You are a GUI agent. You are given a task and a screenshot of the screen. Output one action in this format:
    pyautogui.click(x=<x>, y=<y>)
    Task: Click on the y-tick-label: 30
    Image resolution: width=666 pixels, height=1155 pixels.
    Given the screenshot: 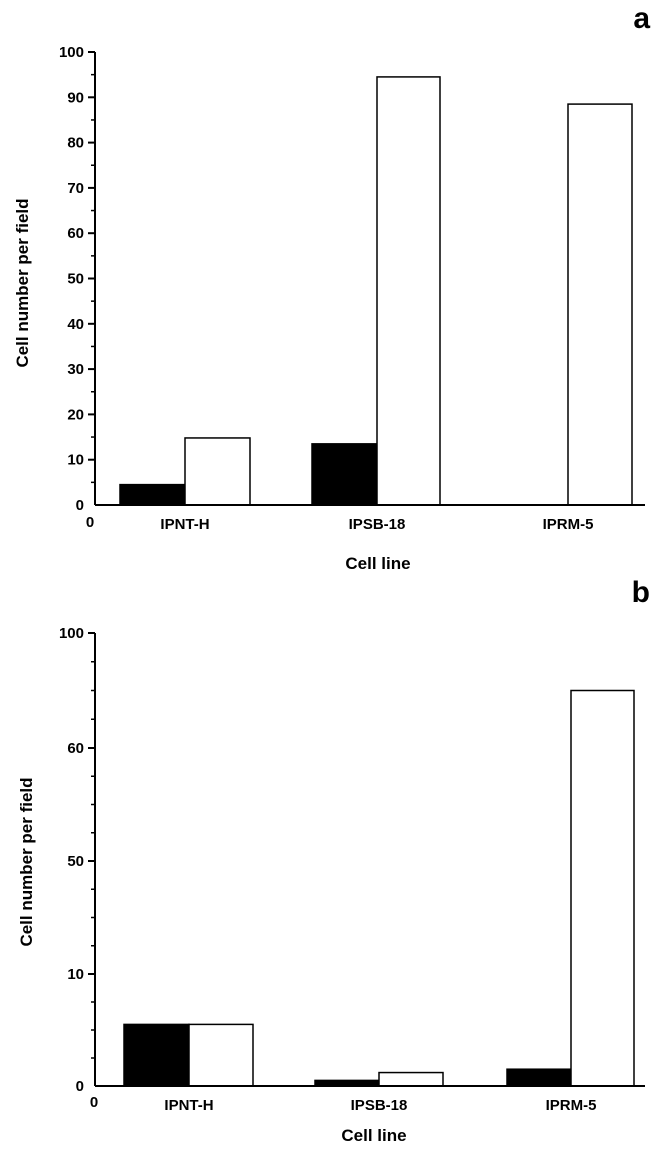 What is the action you would take?
    pyautogui.click(x=75, y=369)
    